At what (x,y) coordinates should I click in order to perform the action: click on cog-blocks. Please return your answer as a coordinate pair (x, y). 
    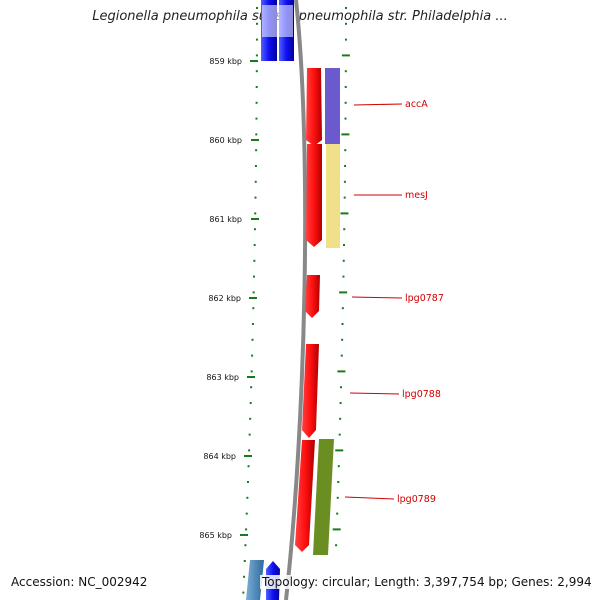
    Looking at the image, I should click on (326, 311).